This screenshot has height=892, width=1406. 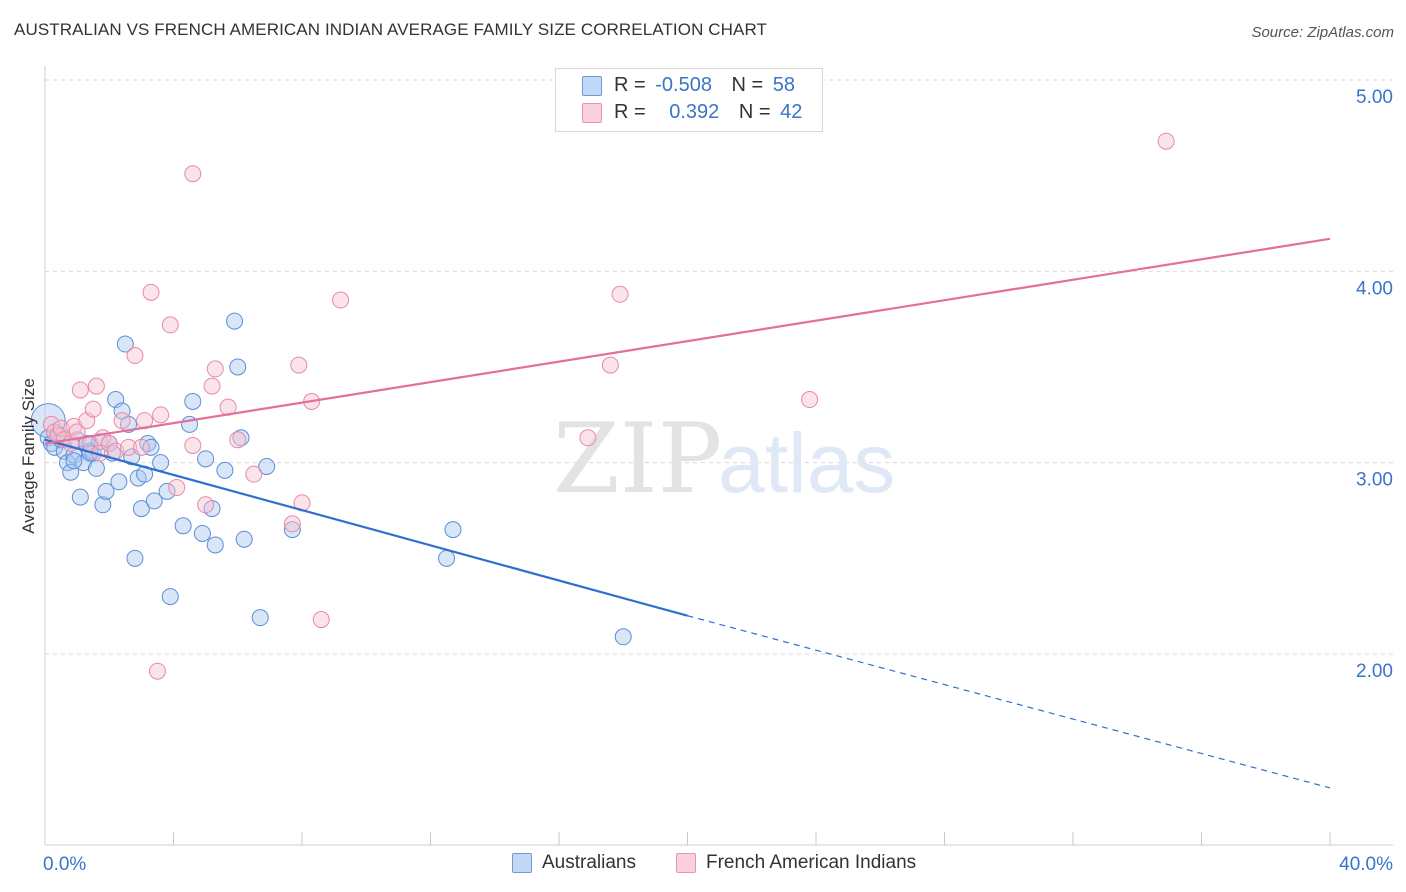 What do you see at coordinates (1322, 32) in the screenshot?
I see `chart-source: Source: ZipAtlas.com` at bounding box center [1322, 32].